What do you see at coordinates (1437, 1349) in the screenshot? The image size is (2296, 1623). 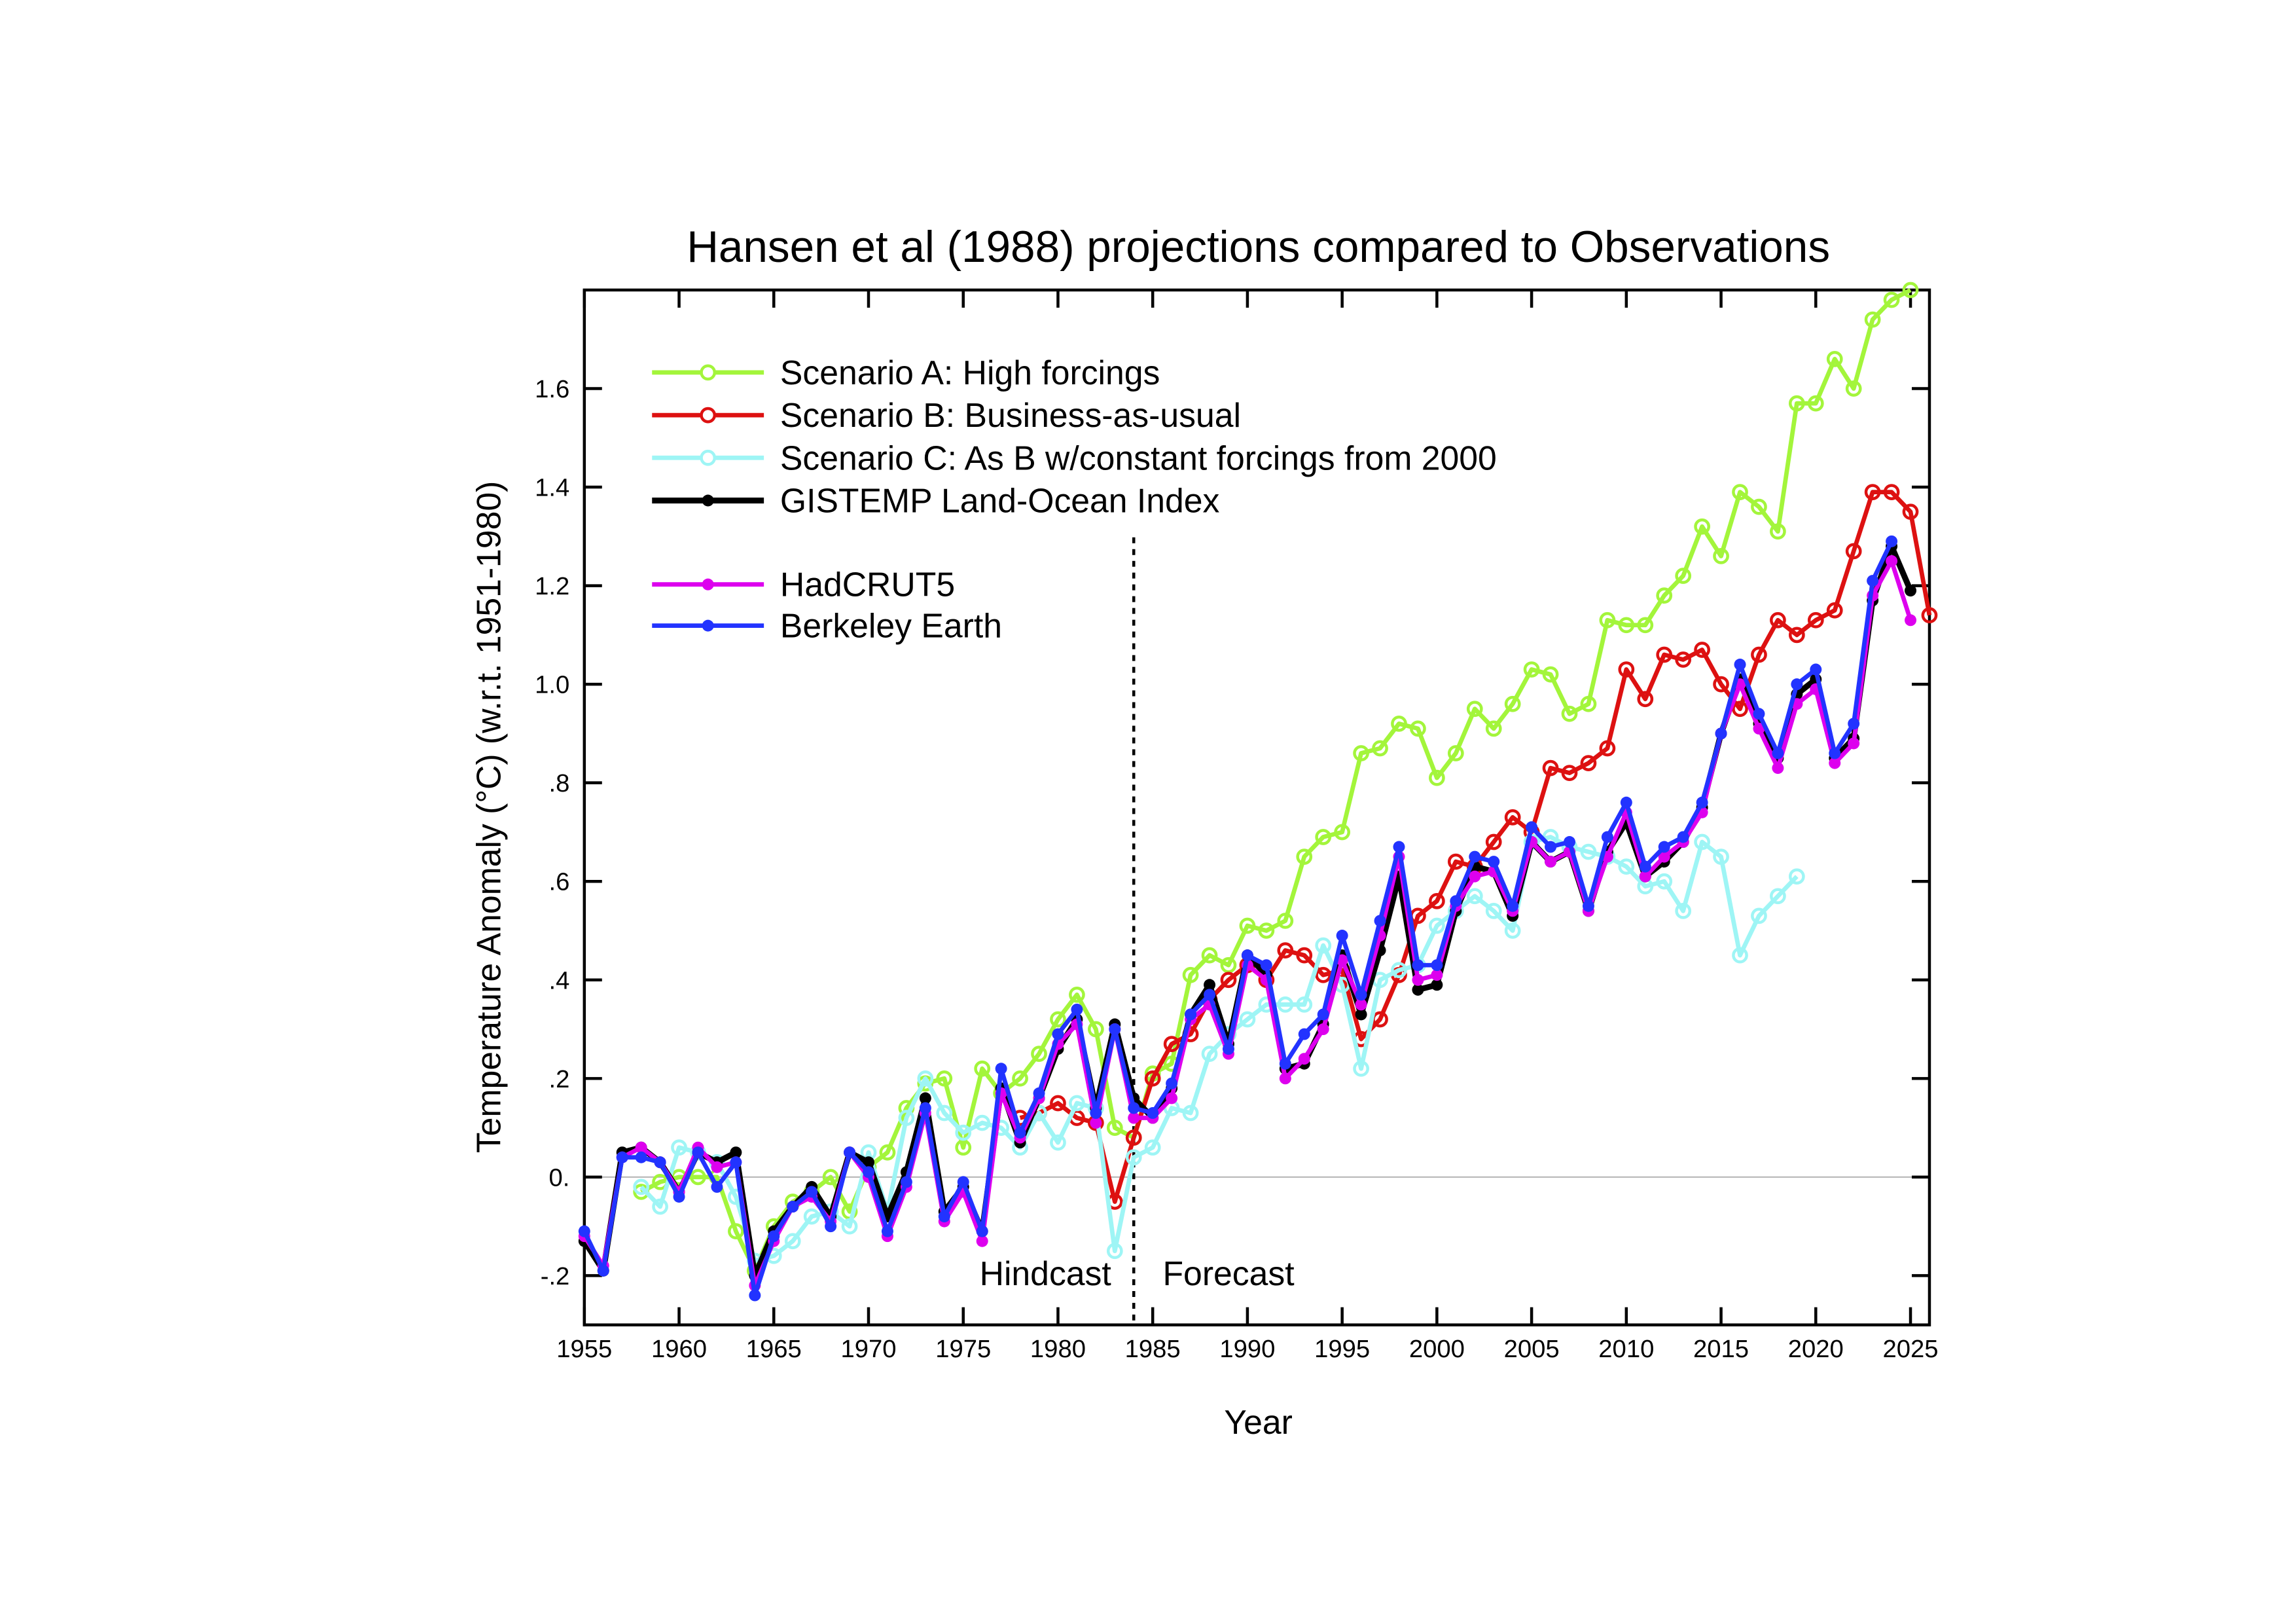 I see `x-tick-label: 2000` at bounding box center [1437, 1349].